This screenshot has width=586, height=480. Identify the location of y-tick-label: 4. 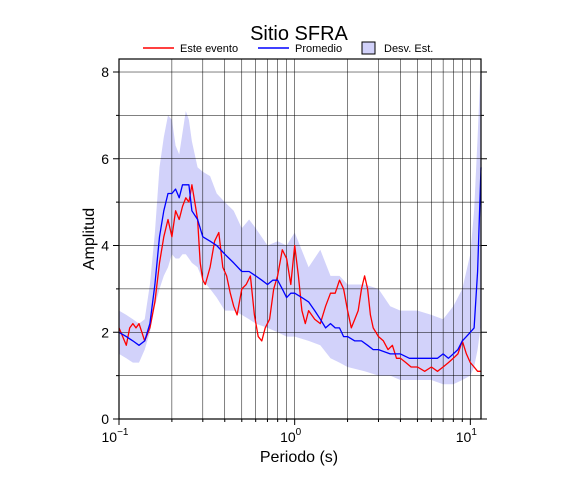
(105, 246).